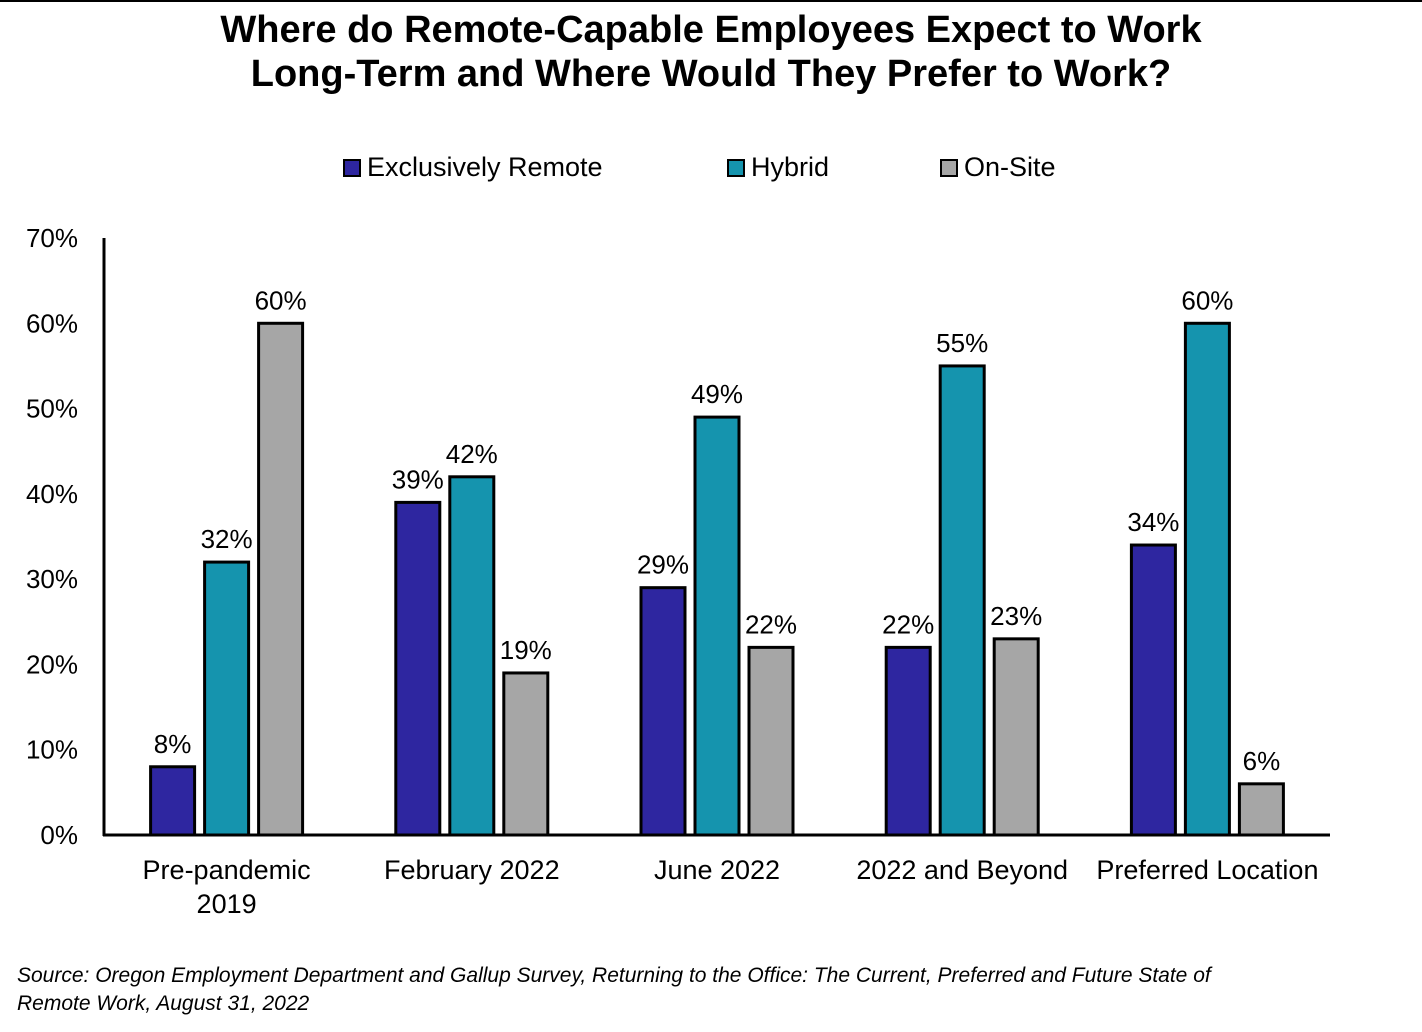  I want to click on data-label-exclusively-remote-june-2022: 29%, so click(663, 565).